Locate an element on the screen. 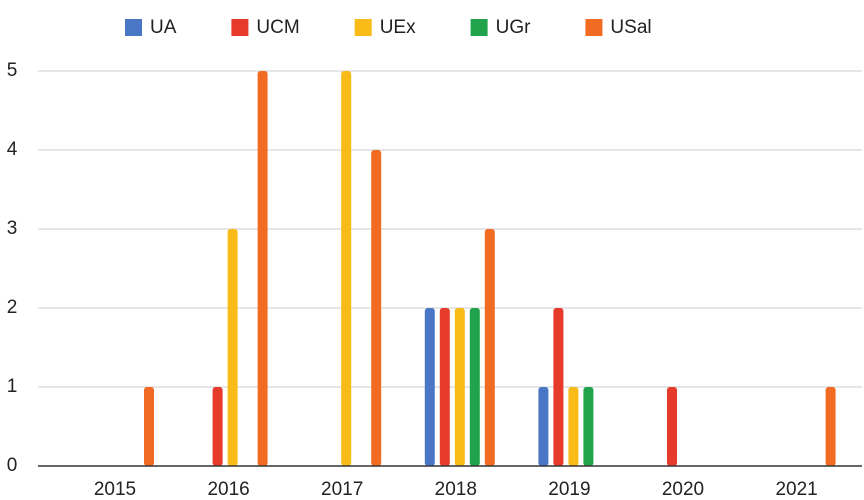  x-tick-label: 2019 is located at coordinates (569, 489).